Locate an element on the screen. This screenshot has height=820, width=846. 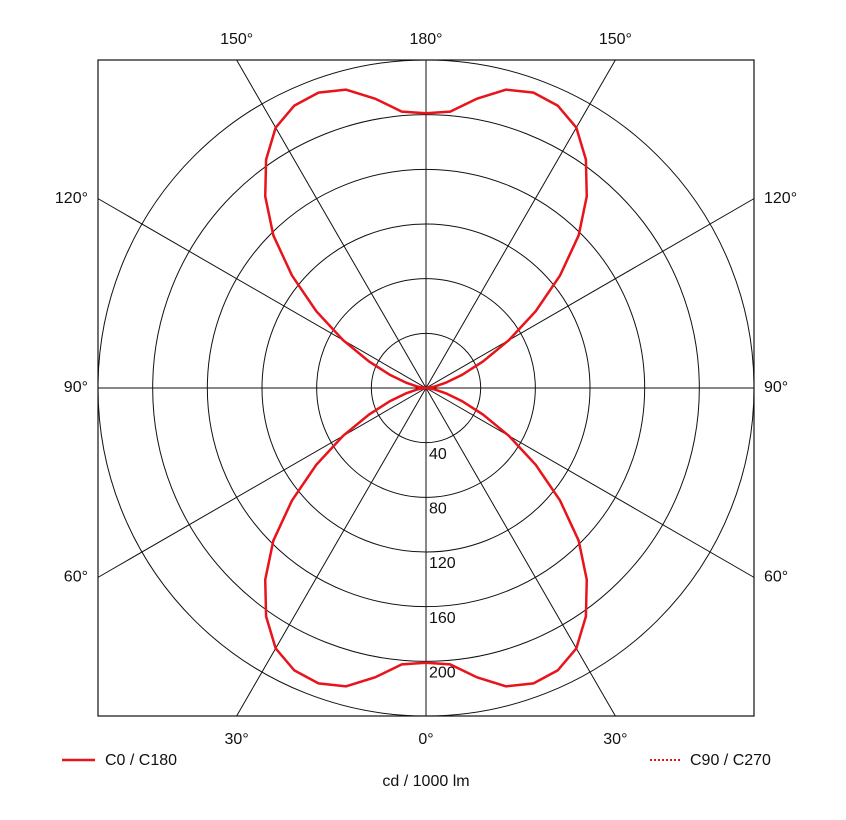
r-tick-label: 40 is located at coordinates (438, 454).